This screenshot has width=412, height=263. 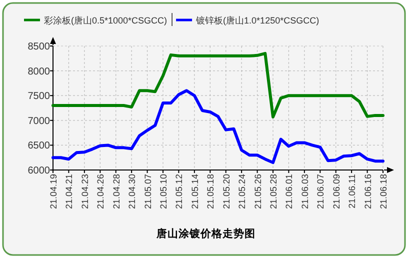 What do you see at coordinates (116, 192) in the screenshot?
I see `x-tick-label: 21.04.28` at bounding box center [116, 192].